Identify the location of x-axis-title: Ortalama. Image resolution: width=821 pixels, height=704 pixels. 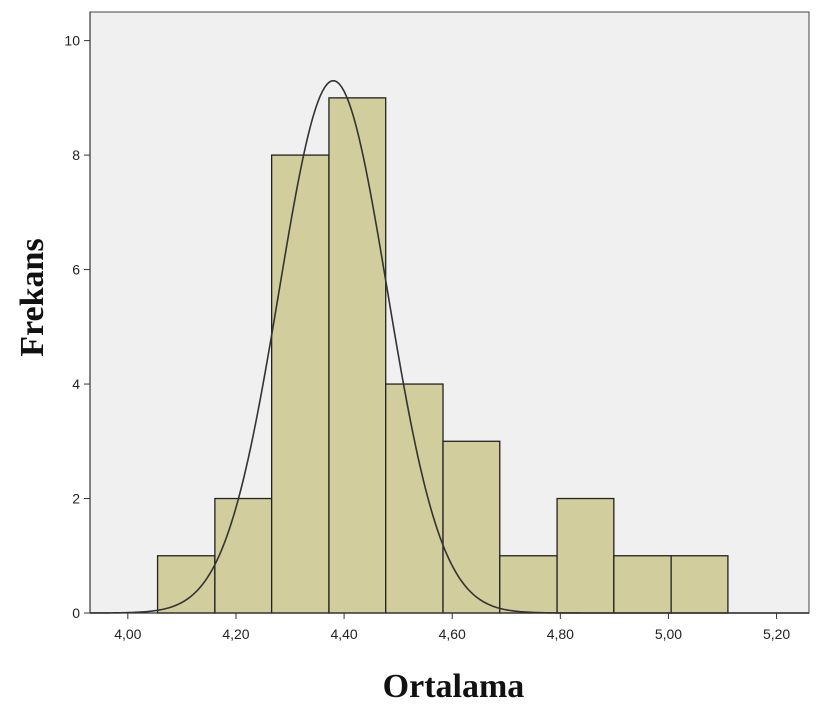
(454, 686).